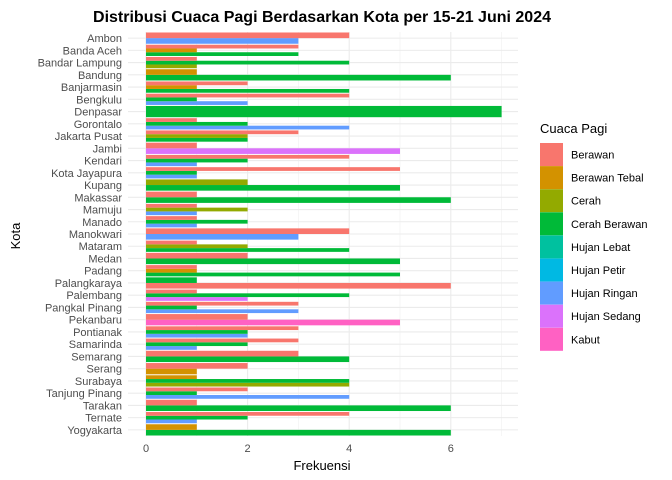  Describe the element at coordinates (451, 449) in the screenshot. I see `x-tick-label: 6` at that location.